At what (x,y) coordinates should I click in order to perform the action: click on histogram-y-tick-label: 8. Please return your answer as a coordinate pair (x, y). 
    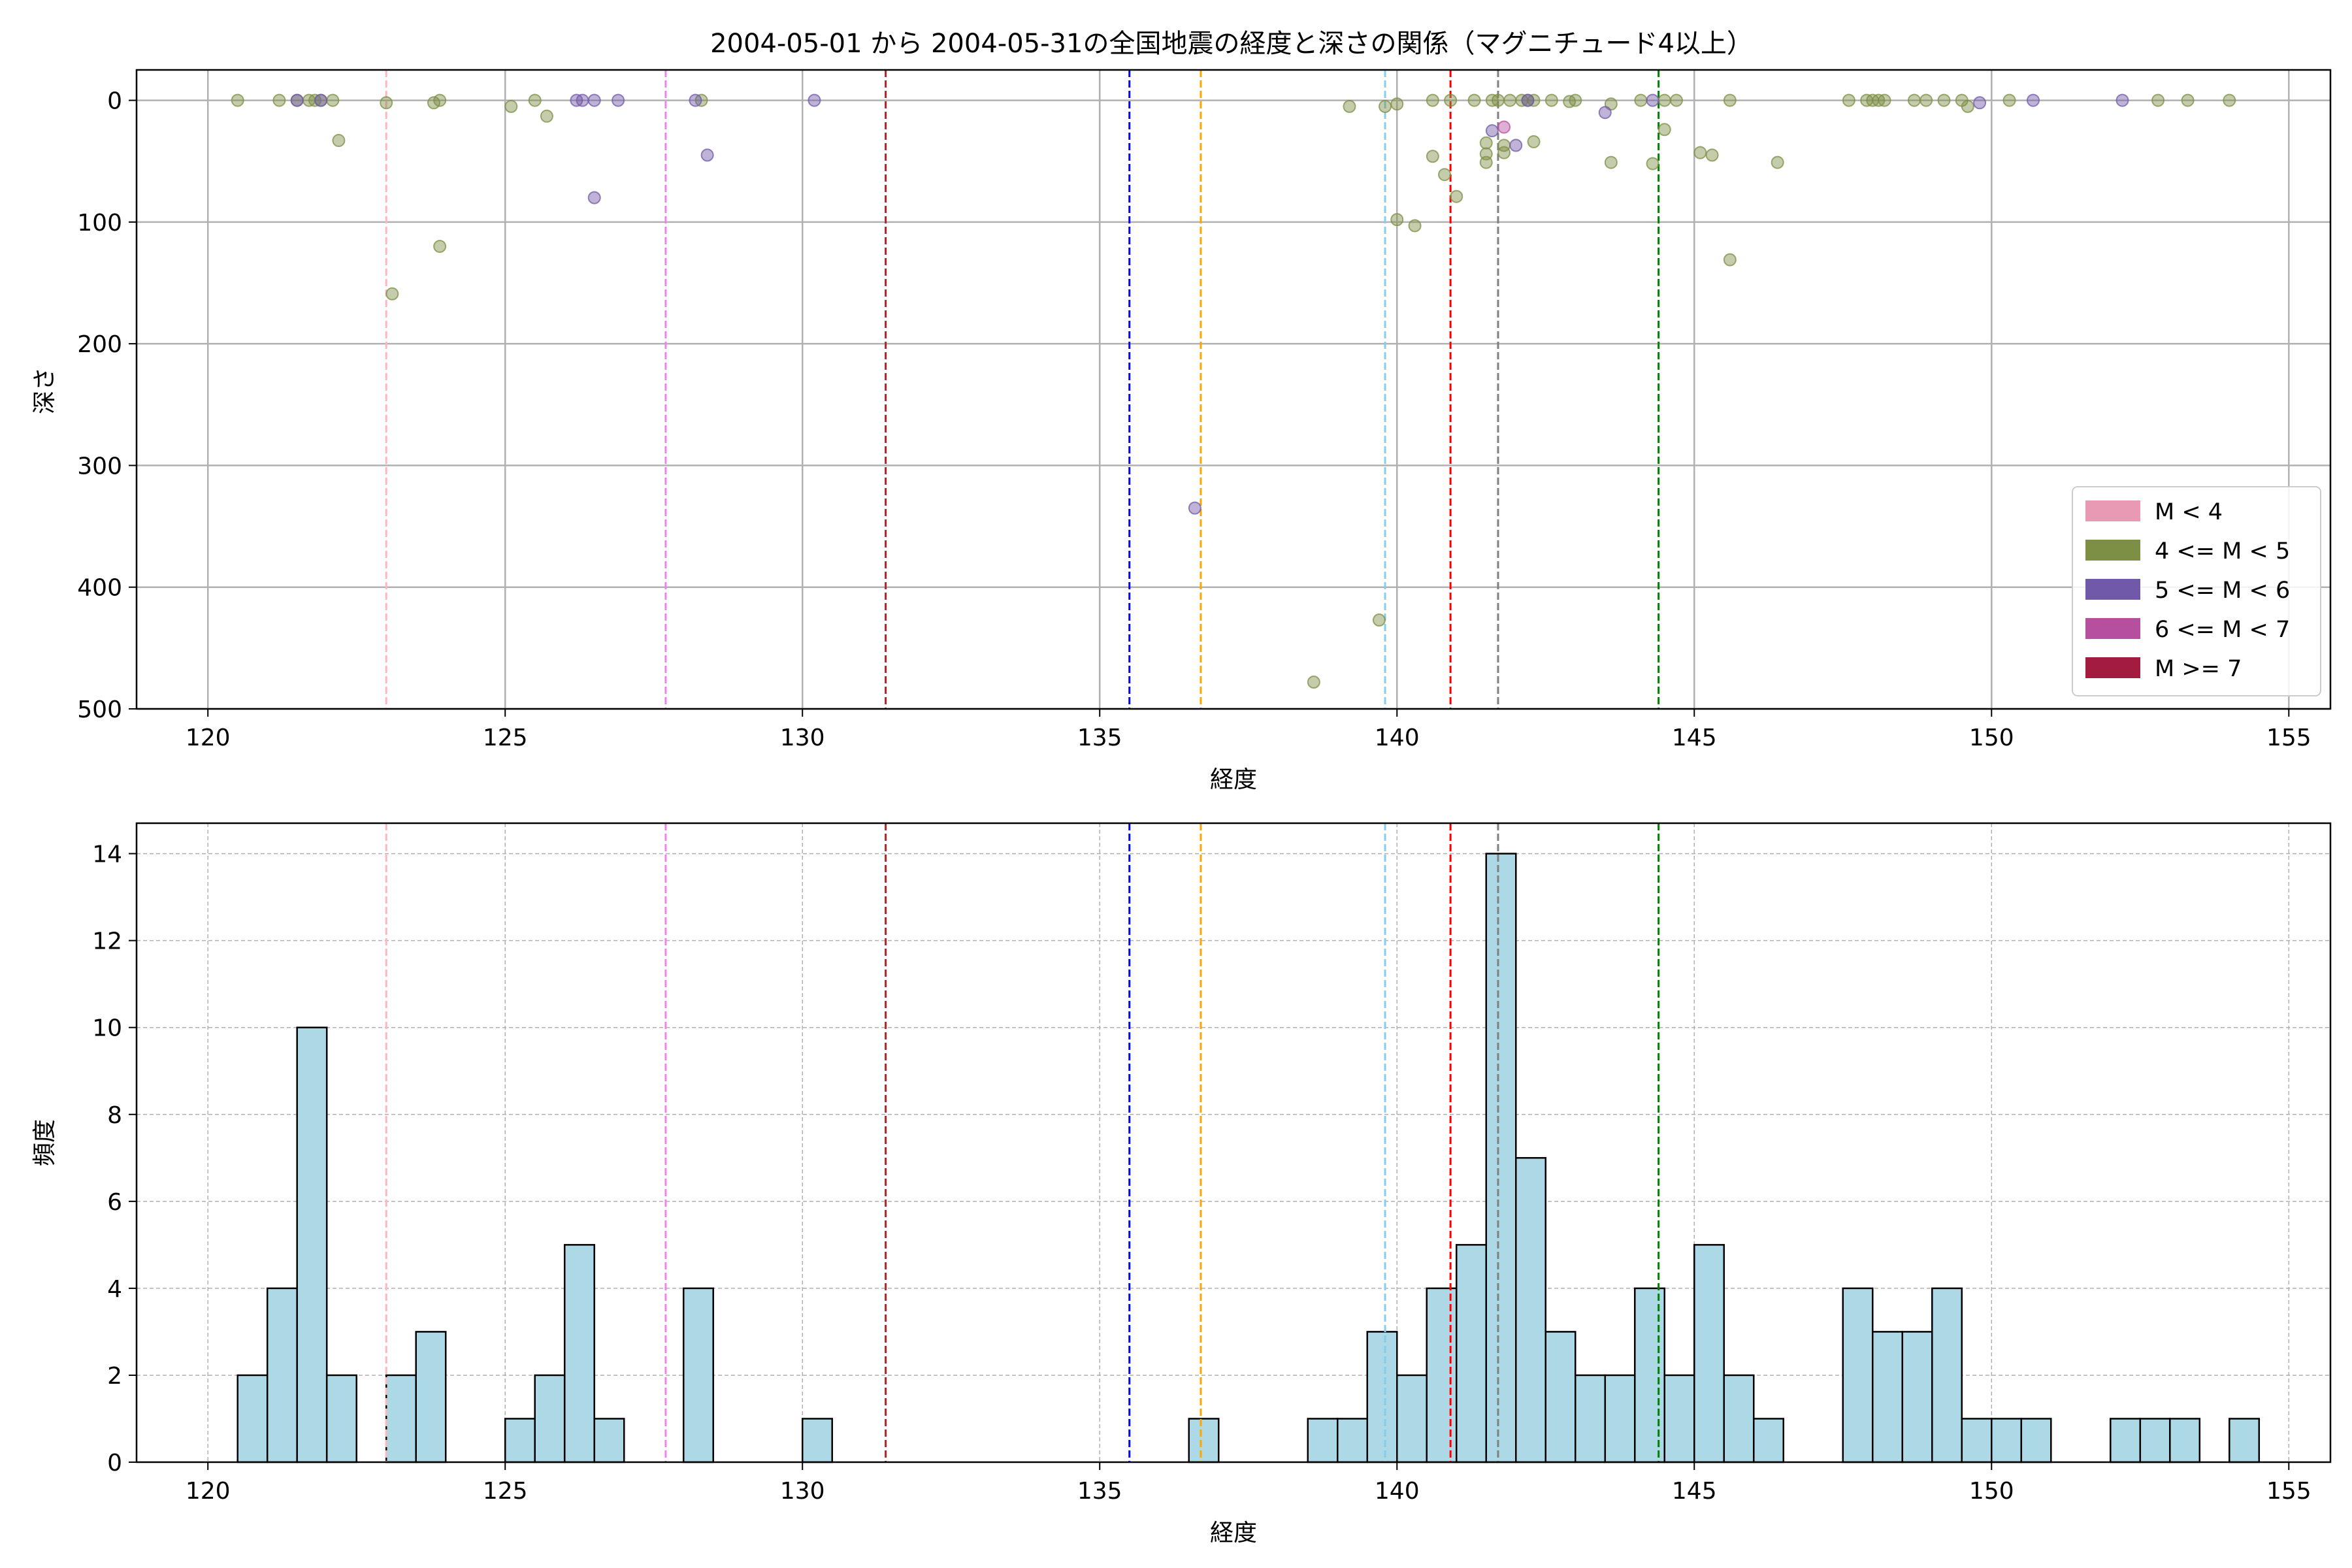
    Looking at the image, I should click on (114, 1115).